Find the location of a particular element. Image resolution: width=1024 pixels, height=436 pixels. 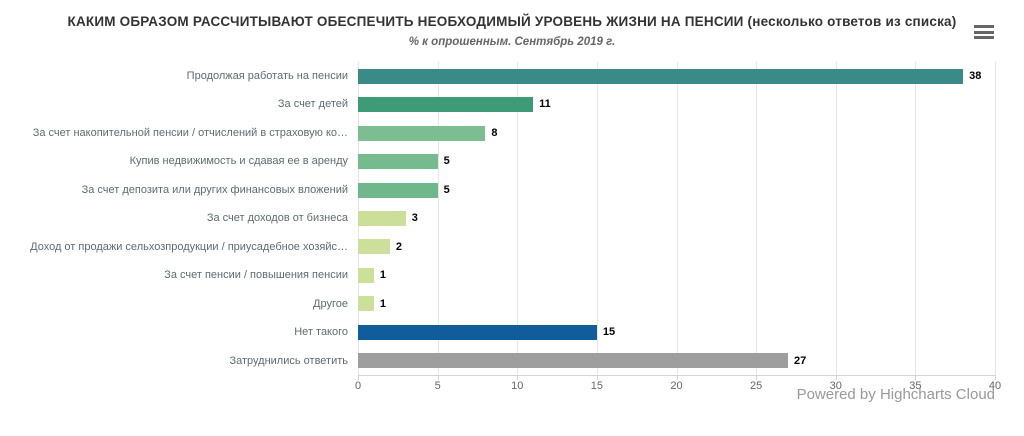

category-label: Купив недвижимость и сдавая ее в аренду is located at coordinates (238, 161).